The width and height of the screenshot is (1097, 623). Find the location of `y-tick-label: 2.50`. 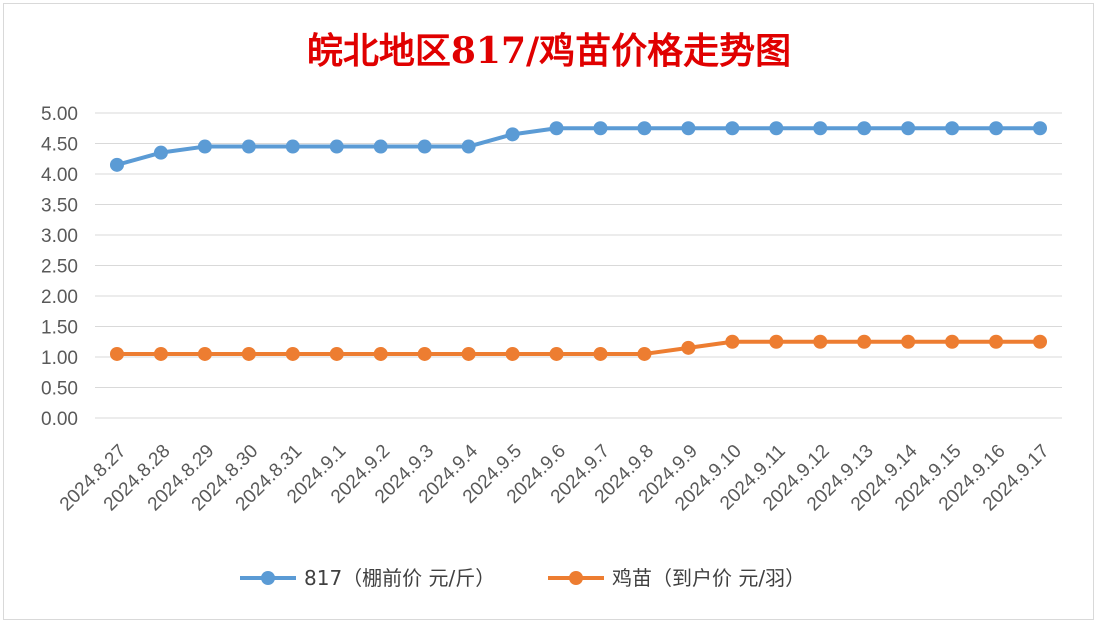

y-tick-label: 2.50 is located at coordinates (59, 267).